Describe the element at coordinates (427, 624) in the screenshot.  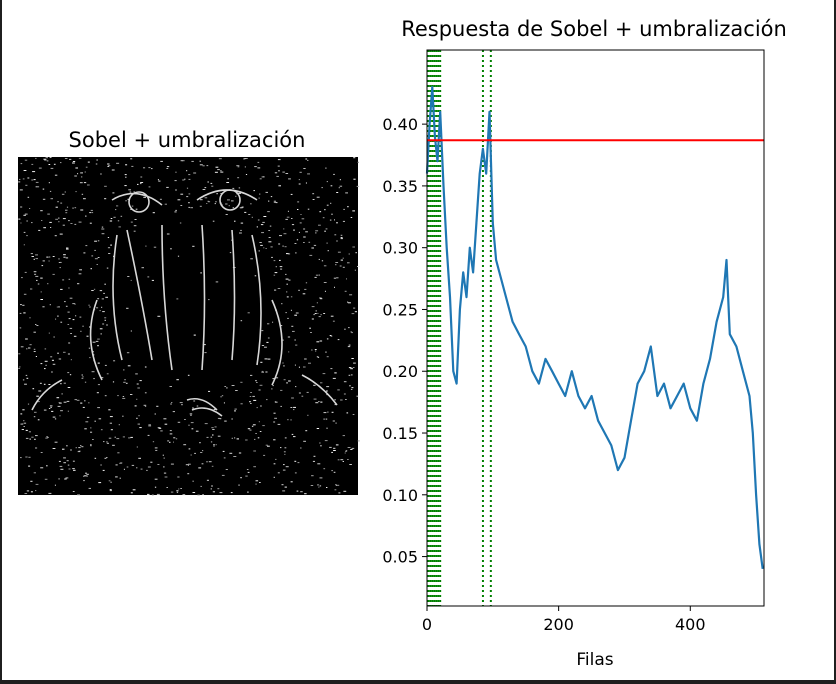
I see `x-tick-label: 0` at that location.